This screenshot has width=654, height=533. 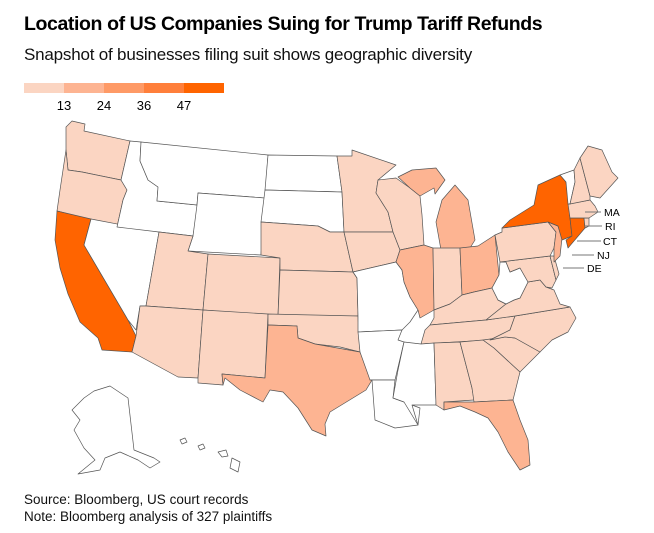 I want to click on color-legend, so click(x=124, y=88).